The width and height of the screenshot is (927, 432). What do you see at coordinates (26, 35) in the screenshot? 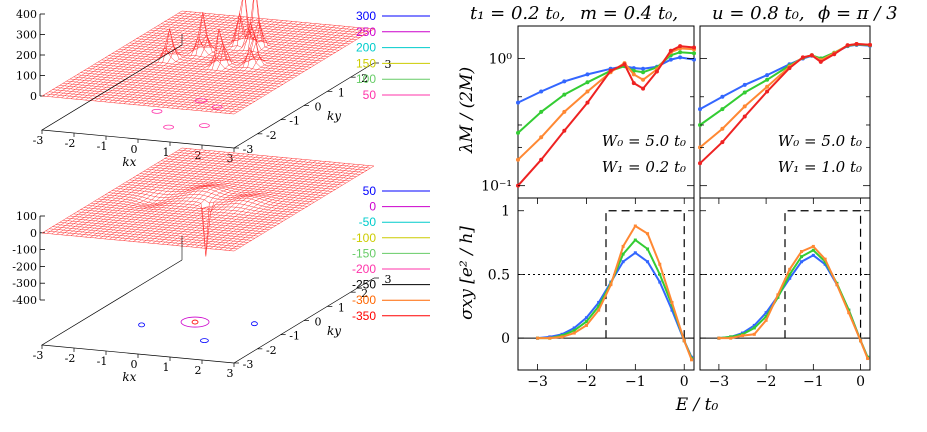
I see `z-tick-label: 300` at bounding box center [26, 35].